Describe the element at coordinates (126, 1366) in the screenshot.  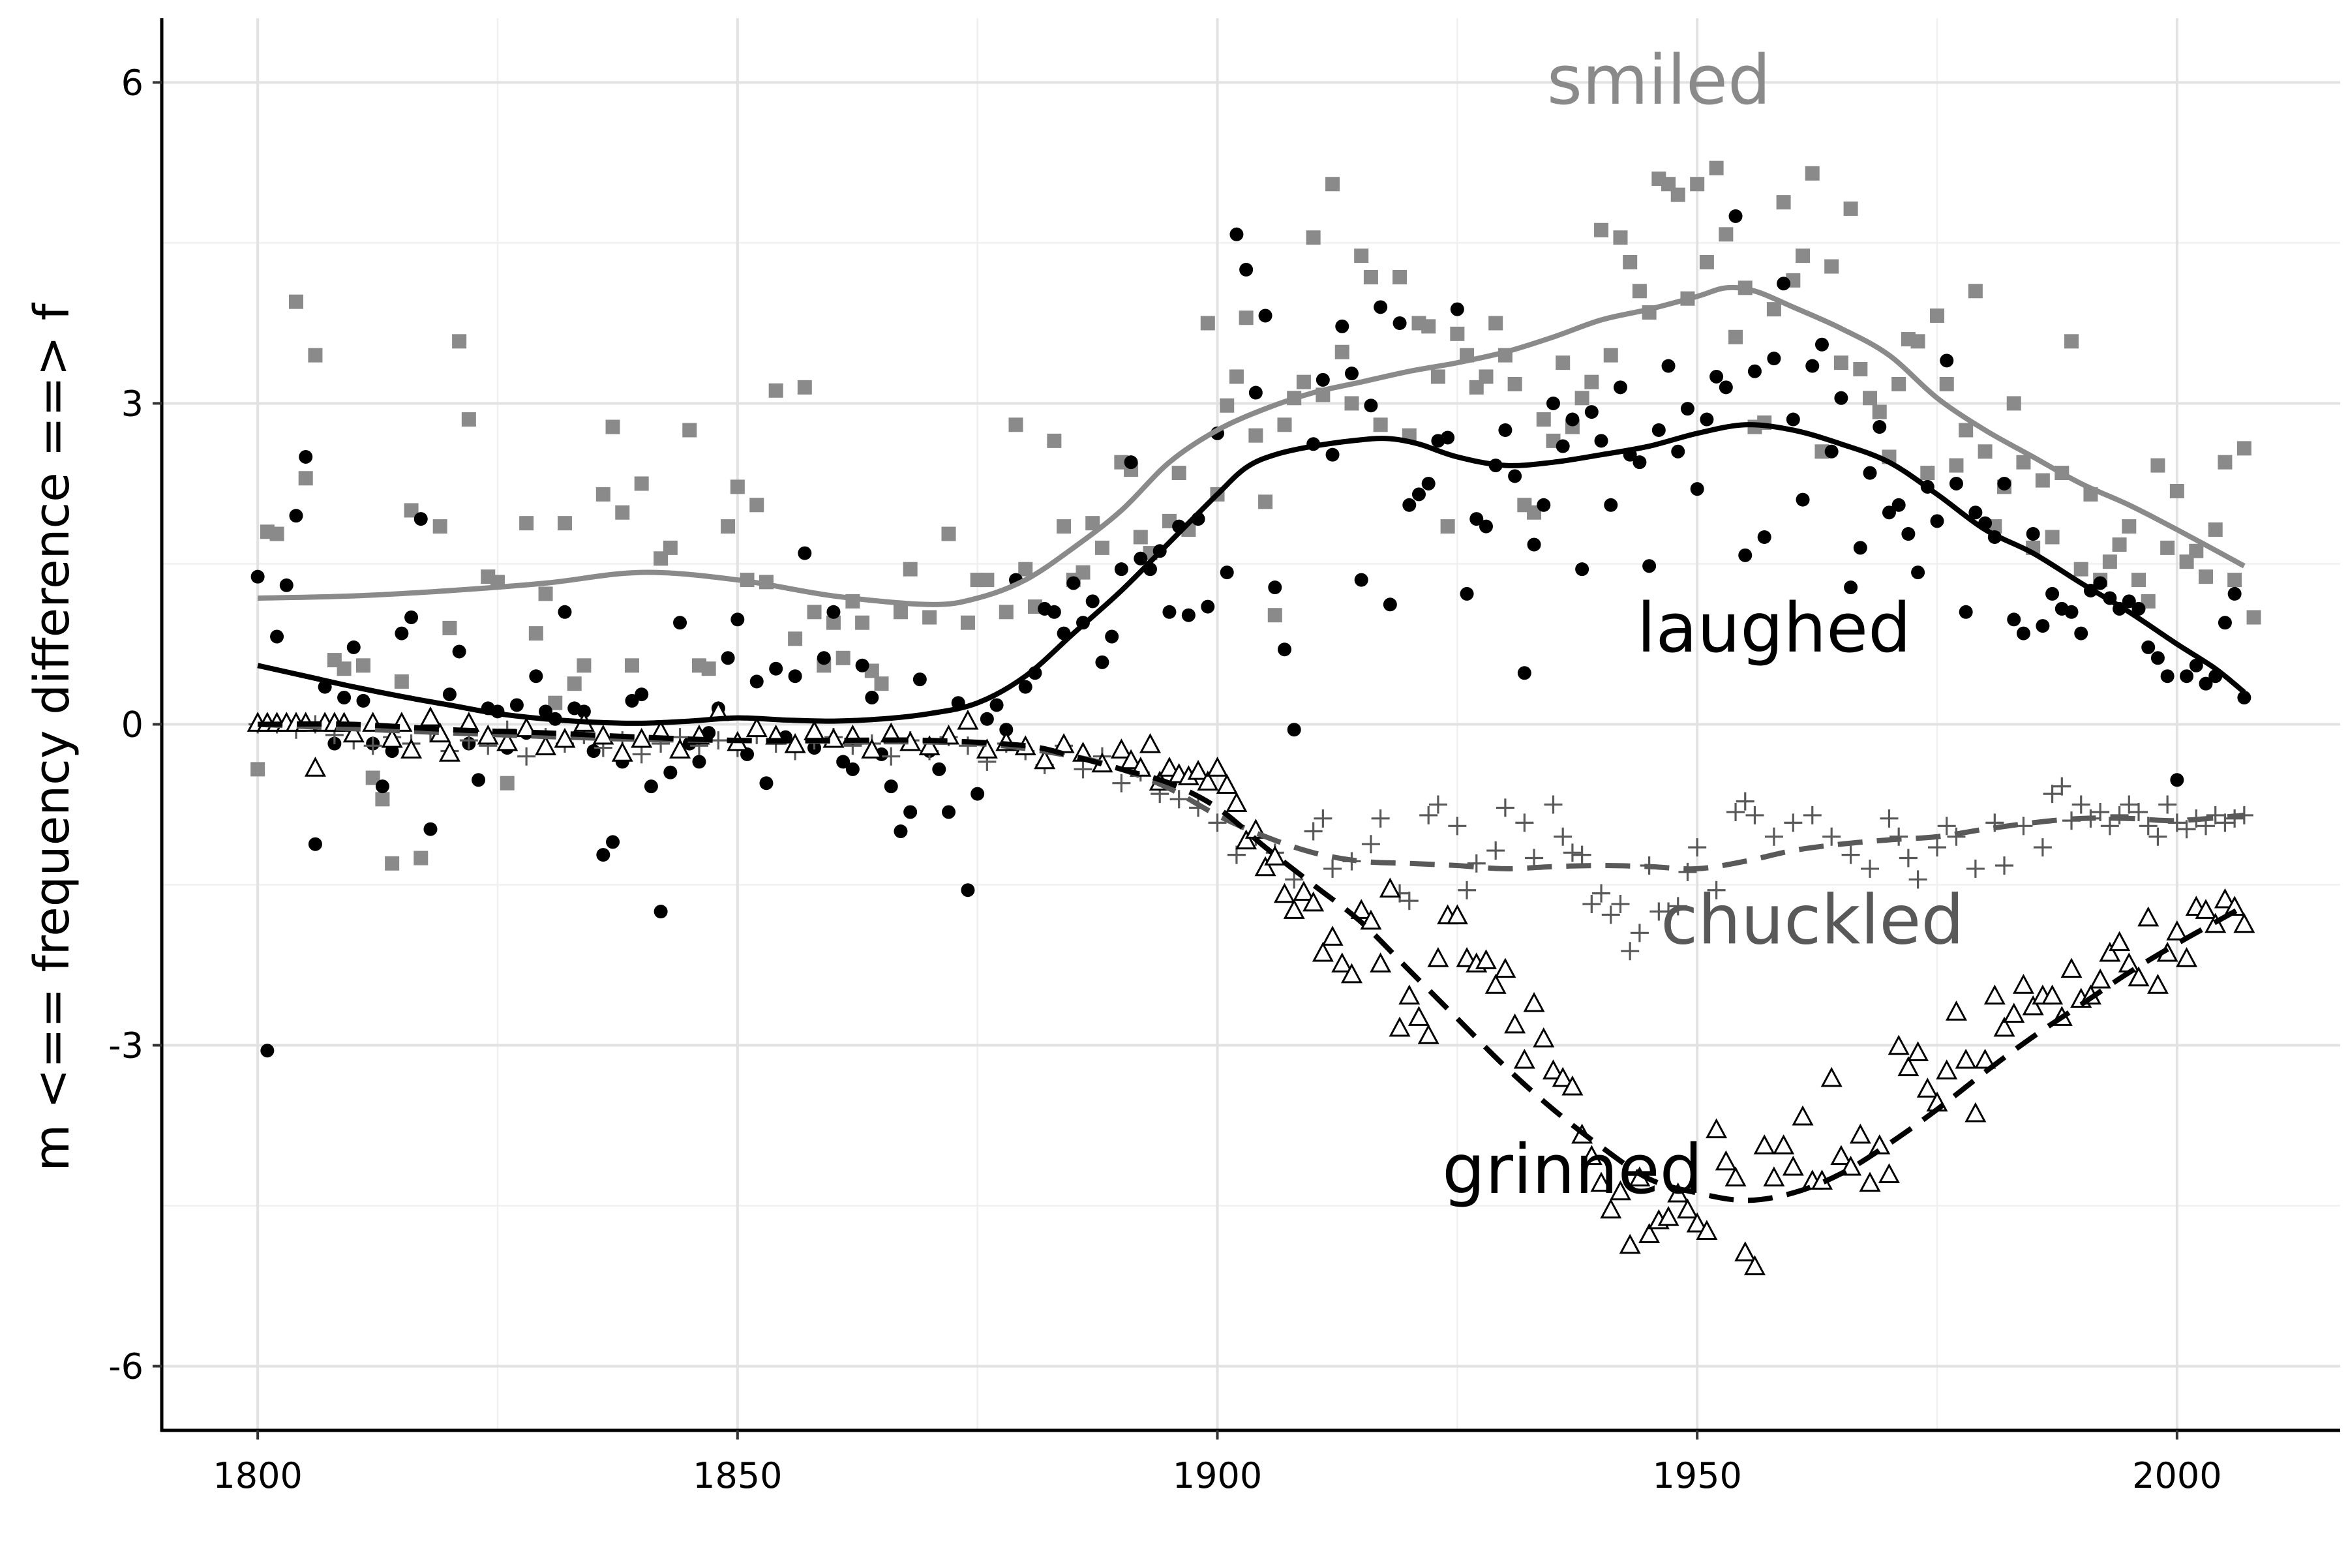
I see `y-tick-label: -6` at that location.